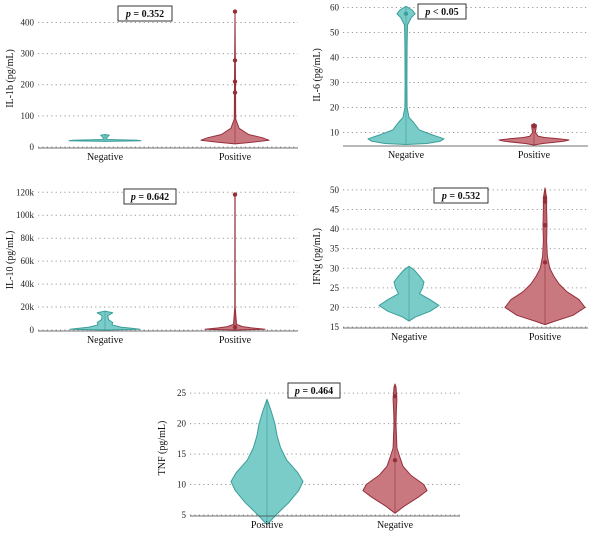  I want to click on p-value-label: p = 0.352, so click(144, 14).